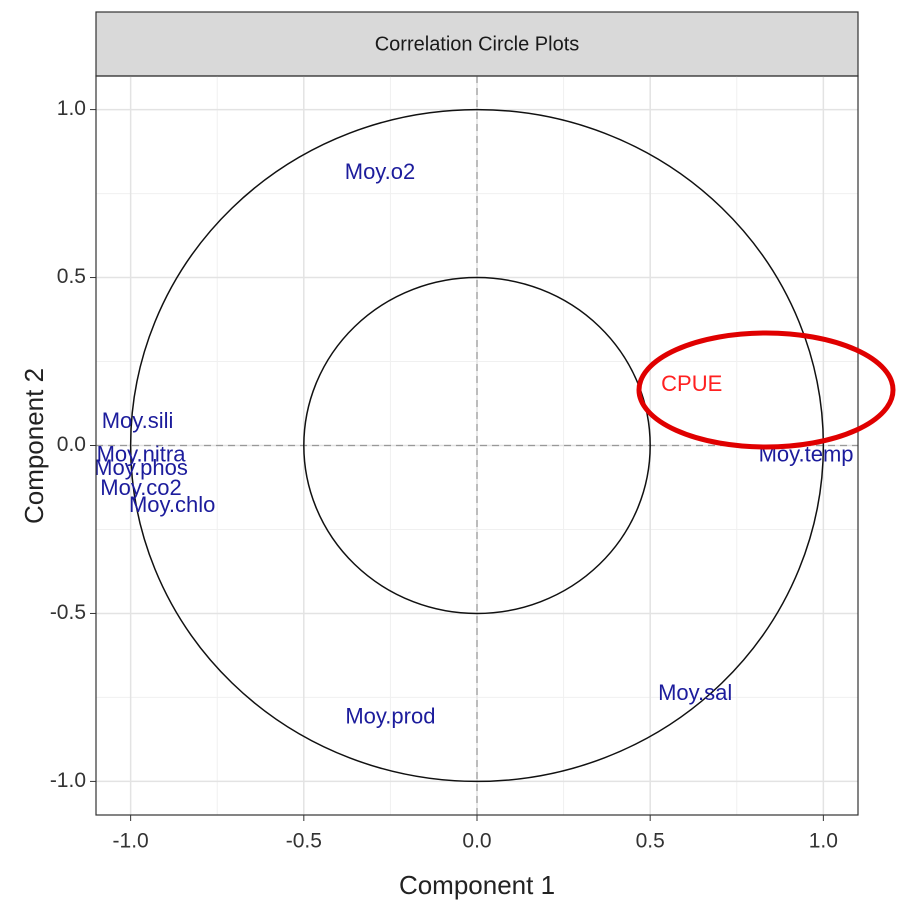  I want to click on x-axis-title: Component 1, so click(477, 885).